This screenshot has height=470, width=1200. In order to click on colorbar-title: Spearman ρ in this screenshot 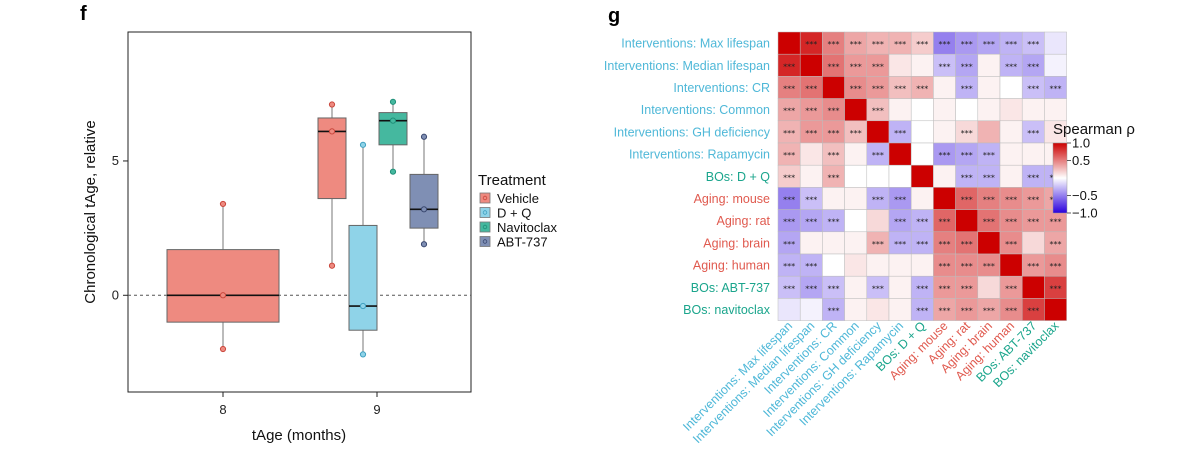, I will do `click(1094, 129)`.